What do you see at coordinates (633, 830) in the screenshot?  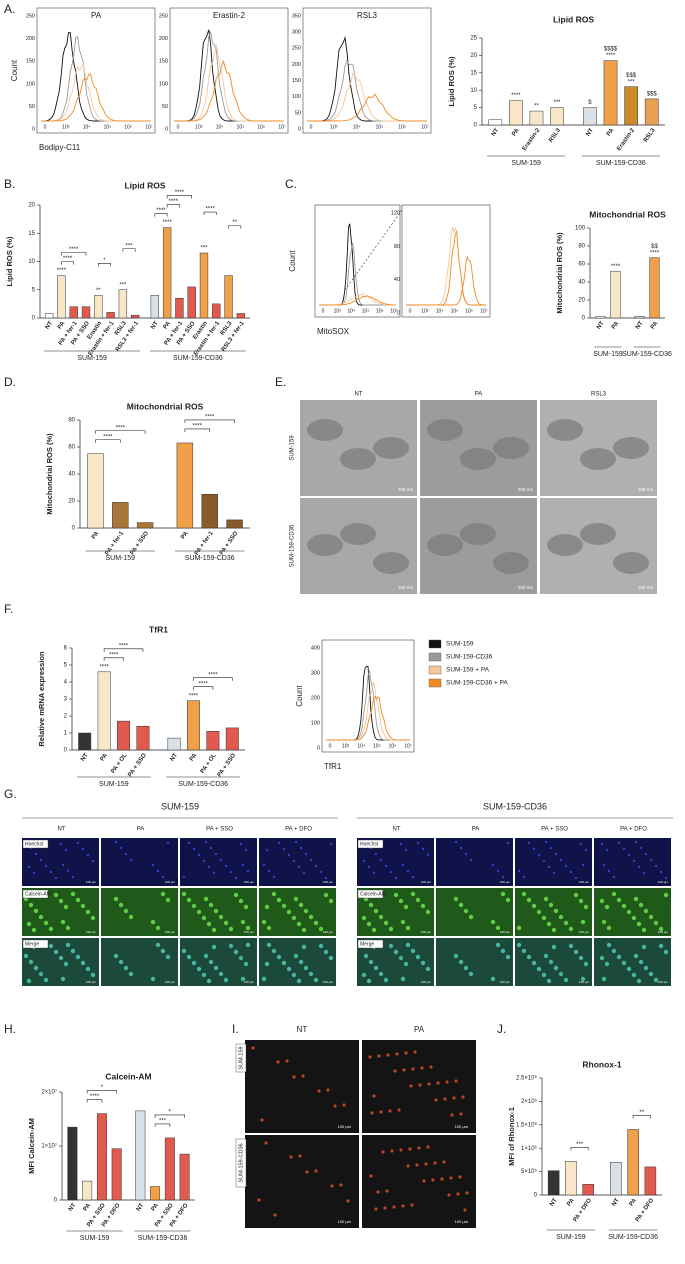 I see `column-label: PA + DFO` at bounding box center [633, 830].